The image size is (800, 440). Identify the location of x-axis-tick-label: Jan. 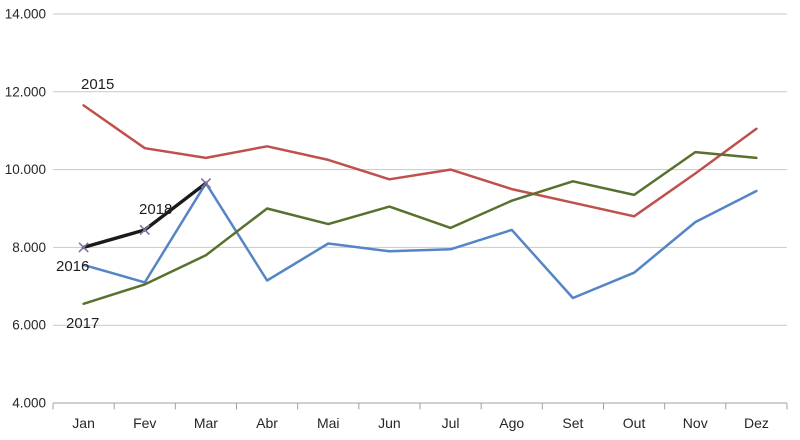
(83, 423).